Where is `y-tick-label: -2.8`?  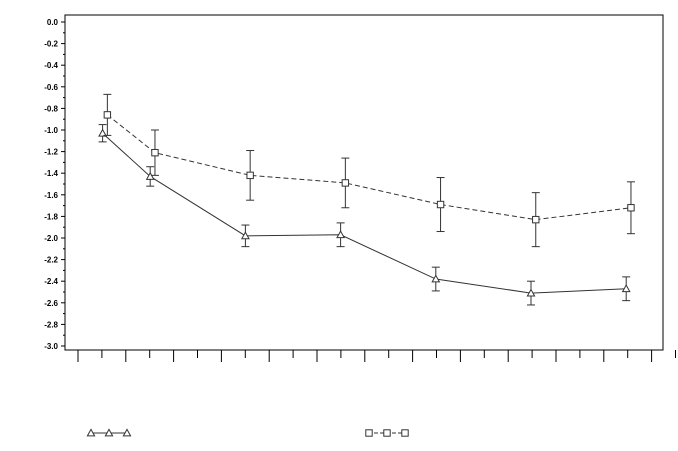
y-tick-label: -2.8 is located at coordinates (51, 324).